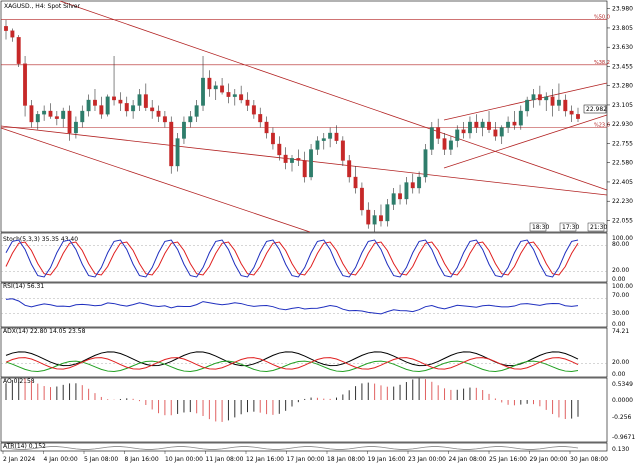 The width and height of the screenshot is (640, 465). Describe the element at coordinates (620, 449) in the screenshot. I see `atr-tick-label: 0.130` at that location.